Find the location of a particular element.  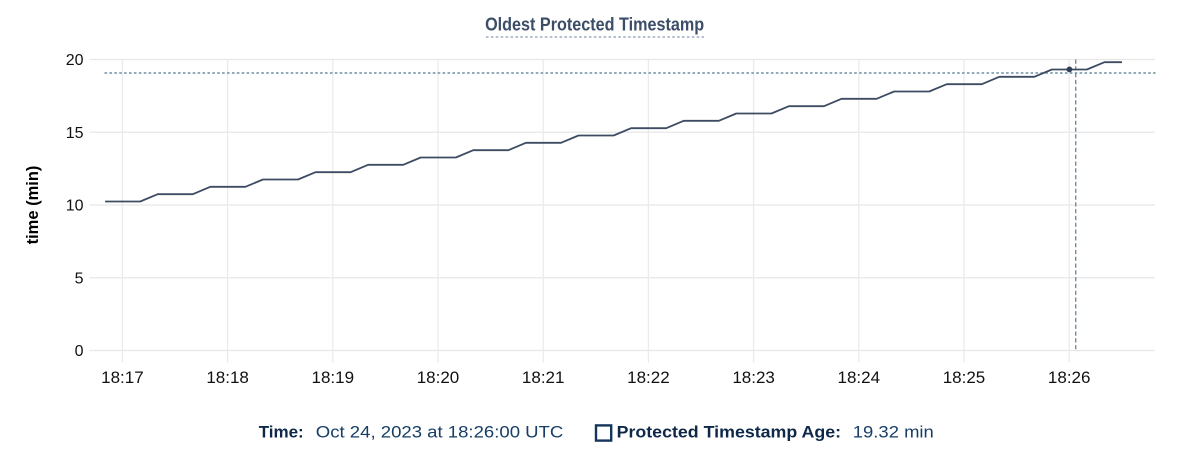

svg-text: 18:22 is located at coordinates (648, 377).